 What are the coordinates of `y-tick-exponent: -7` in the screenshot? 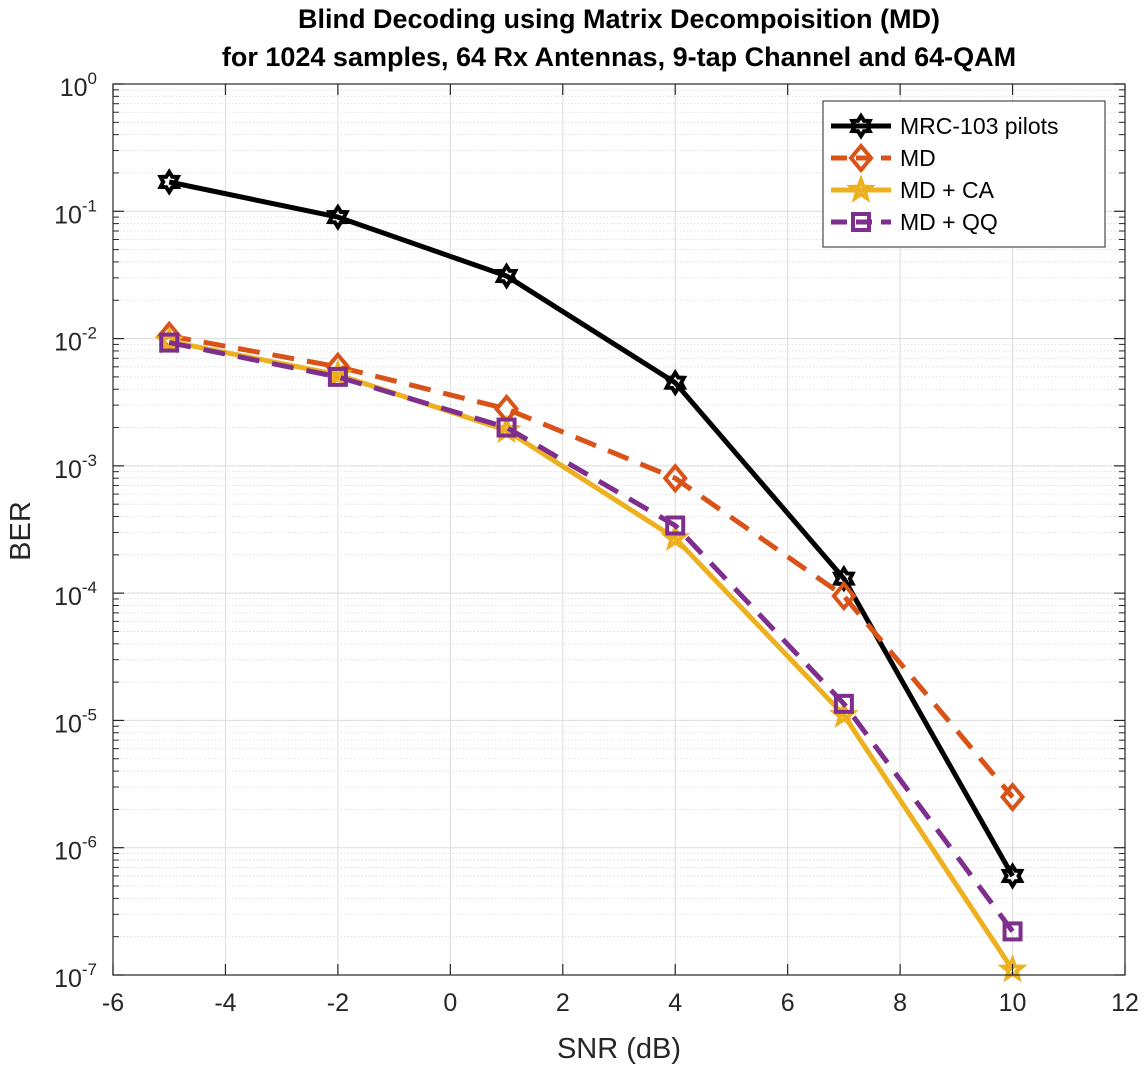 It's located at (89, 969).